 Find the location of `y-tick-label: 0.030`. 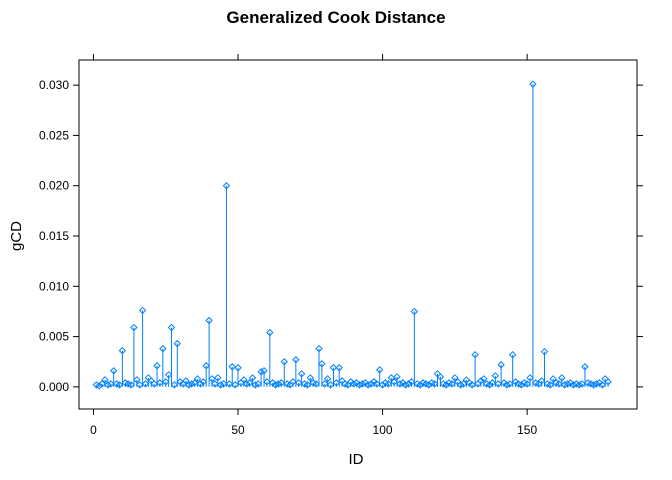

y-tick-label: 0.030 is located at coordinates (54, 85).